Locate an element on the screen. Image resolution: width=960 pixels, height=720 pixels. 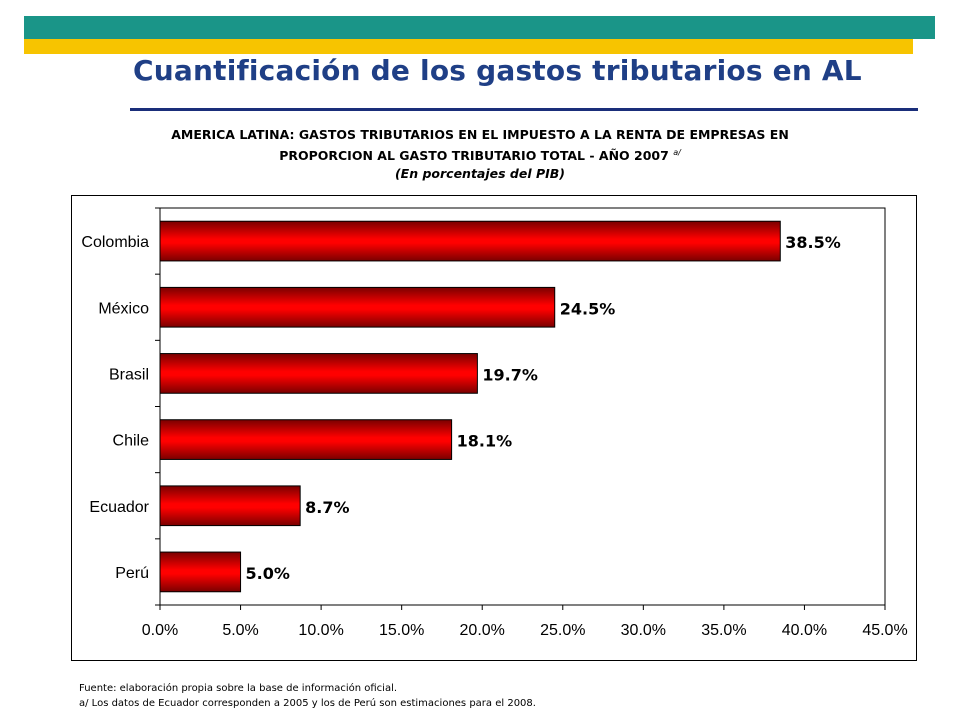
header-teal-band is located at coordinates (479, 27).